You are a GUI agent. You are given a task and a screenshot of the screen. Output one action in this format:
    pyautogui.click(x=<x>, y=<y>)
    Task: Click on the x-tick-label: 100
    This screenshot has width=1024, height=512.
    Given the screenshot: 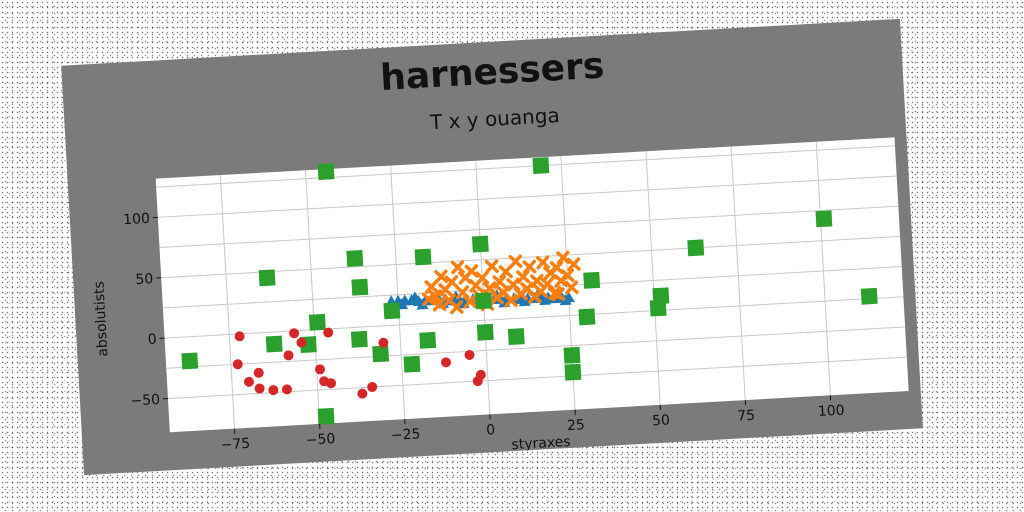 What is the action you would take?
    pyautogui.click(x=831, y=411)
    